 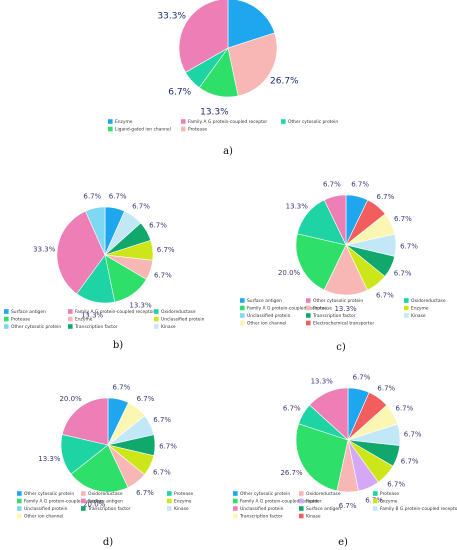 What do you see at coordinates (418, 509) in the screenshot?
I see `legend-label: Family B G protein-coupled receptor` at bounding box center [418, 509].